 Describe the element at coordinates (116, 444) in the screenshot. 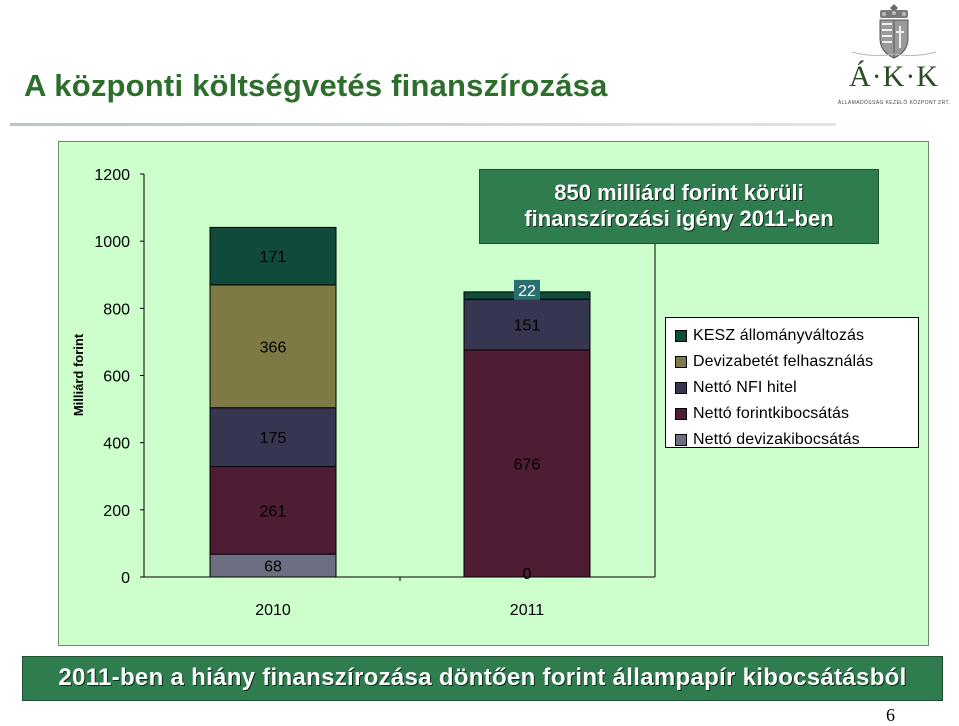

I see `y-tick-label: 400` at that location.